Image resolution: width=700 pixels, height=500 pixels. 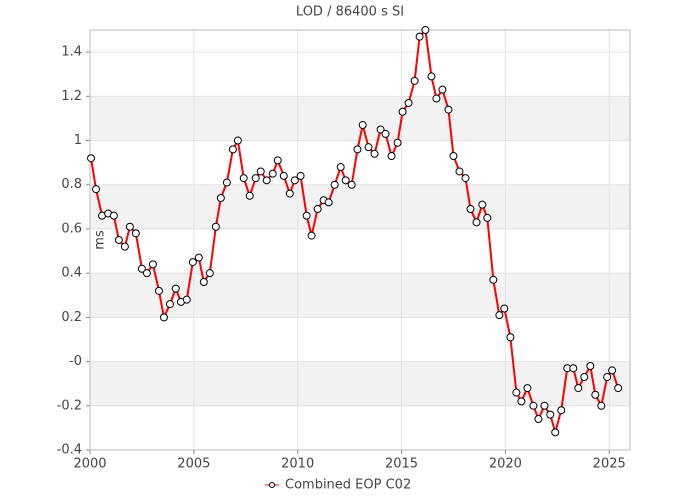 What do you see at coordinates (71, 184) in the screenshot?
I see `y-tick-label: 0.8` at bounding box center [71, 184].